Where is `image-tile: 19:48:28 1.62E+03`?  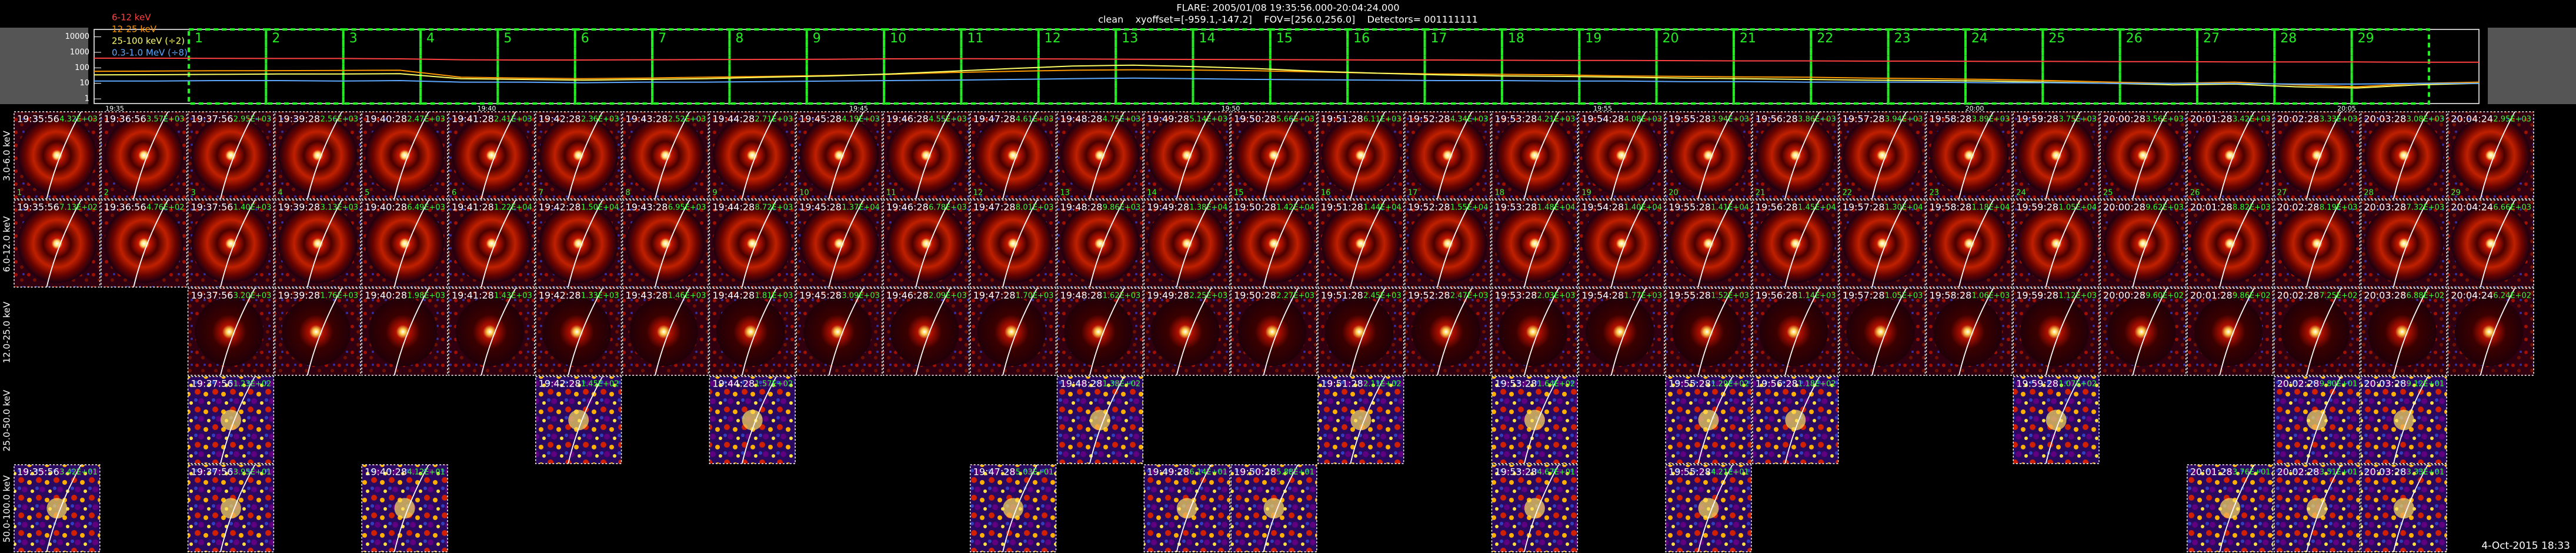
image-tile: 19:48:28 1.62E+03 is located at coordinates (1100, 332).